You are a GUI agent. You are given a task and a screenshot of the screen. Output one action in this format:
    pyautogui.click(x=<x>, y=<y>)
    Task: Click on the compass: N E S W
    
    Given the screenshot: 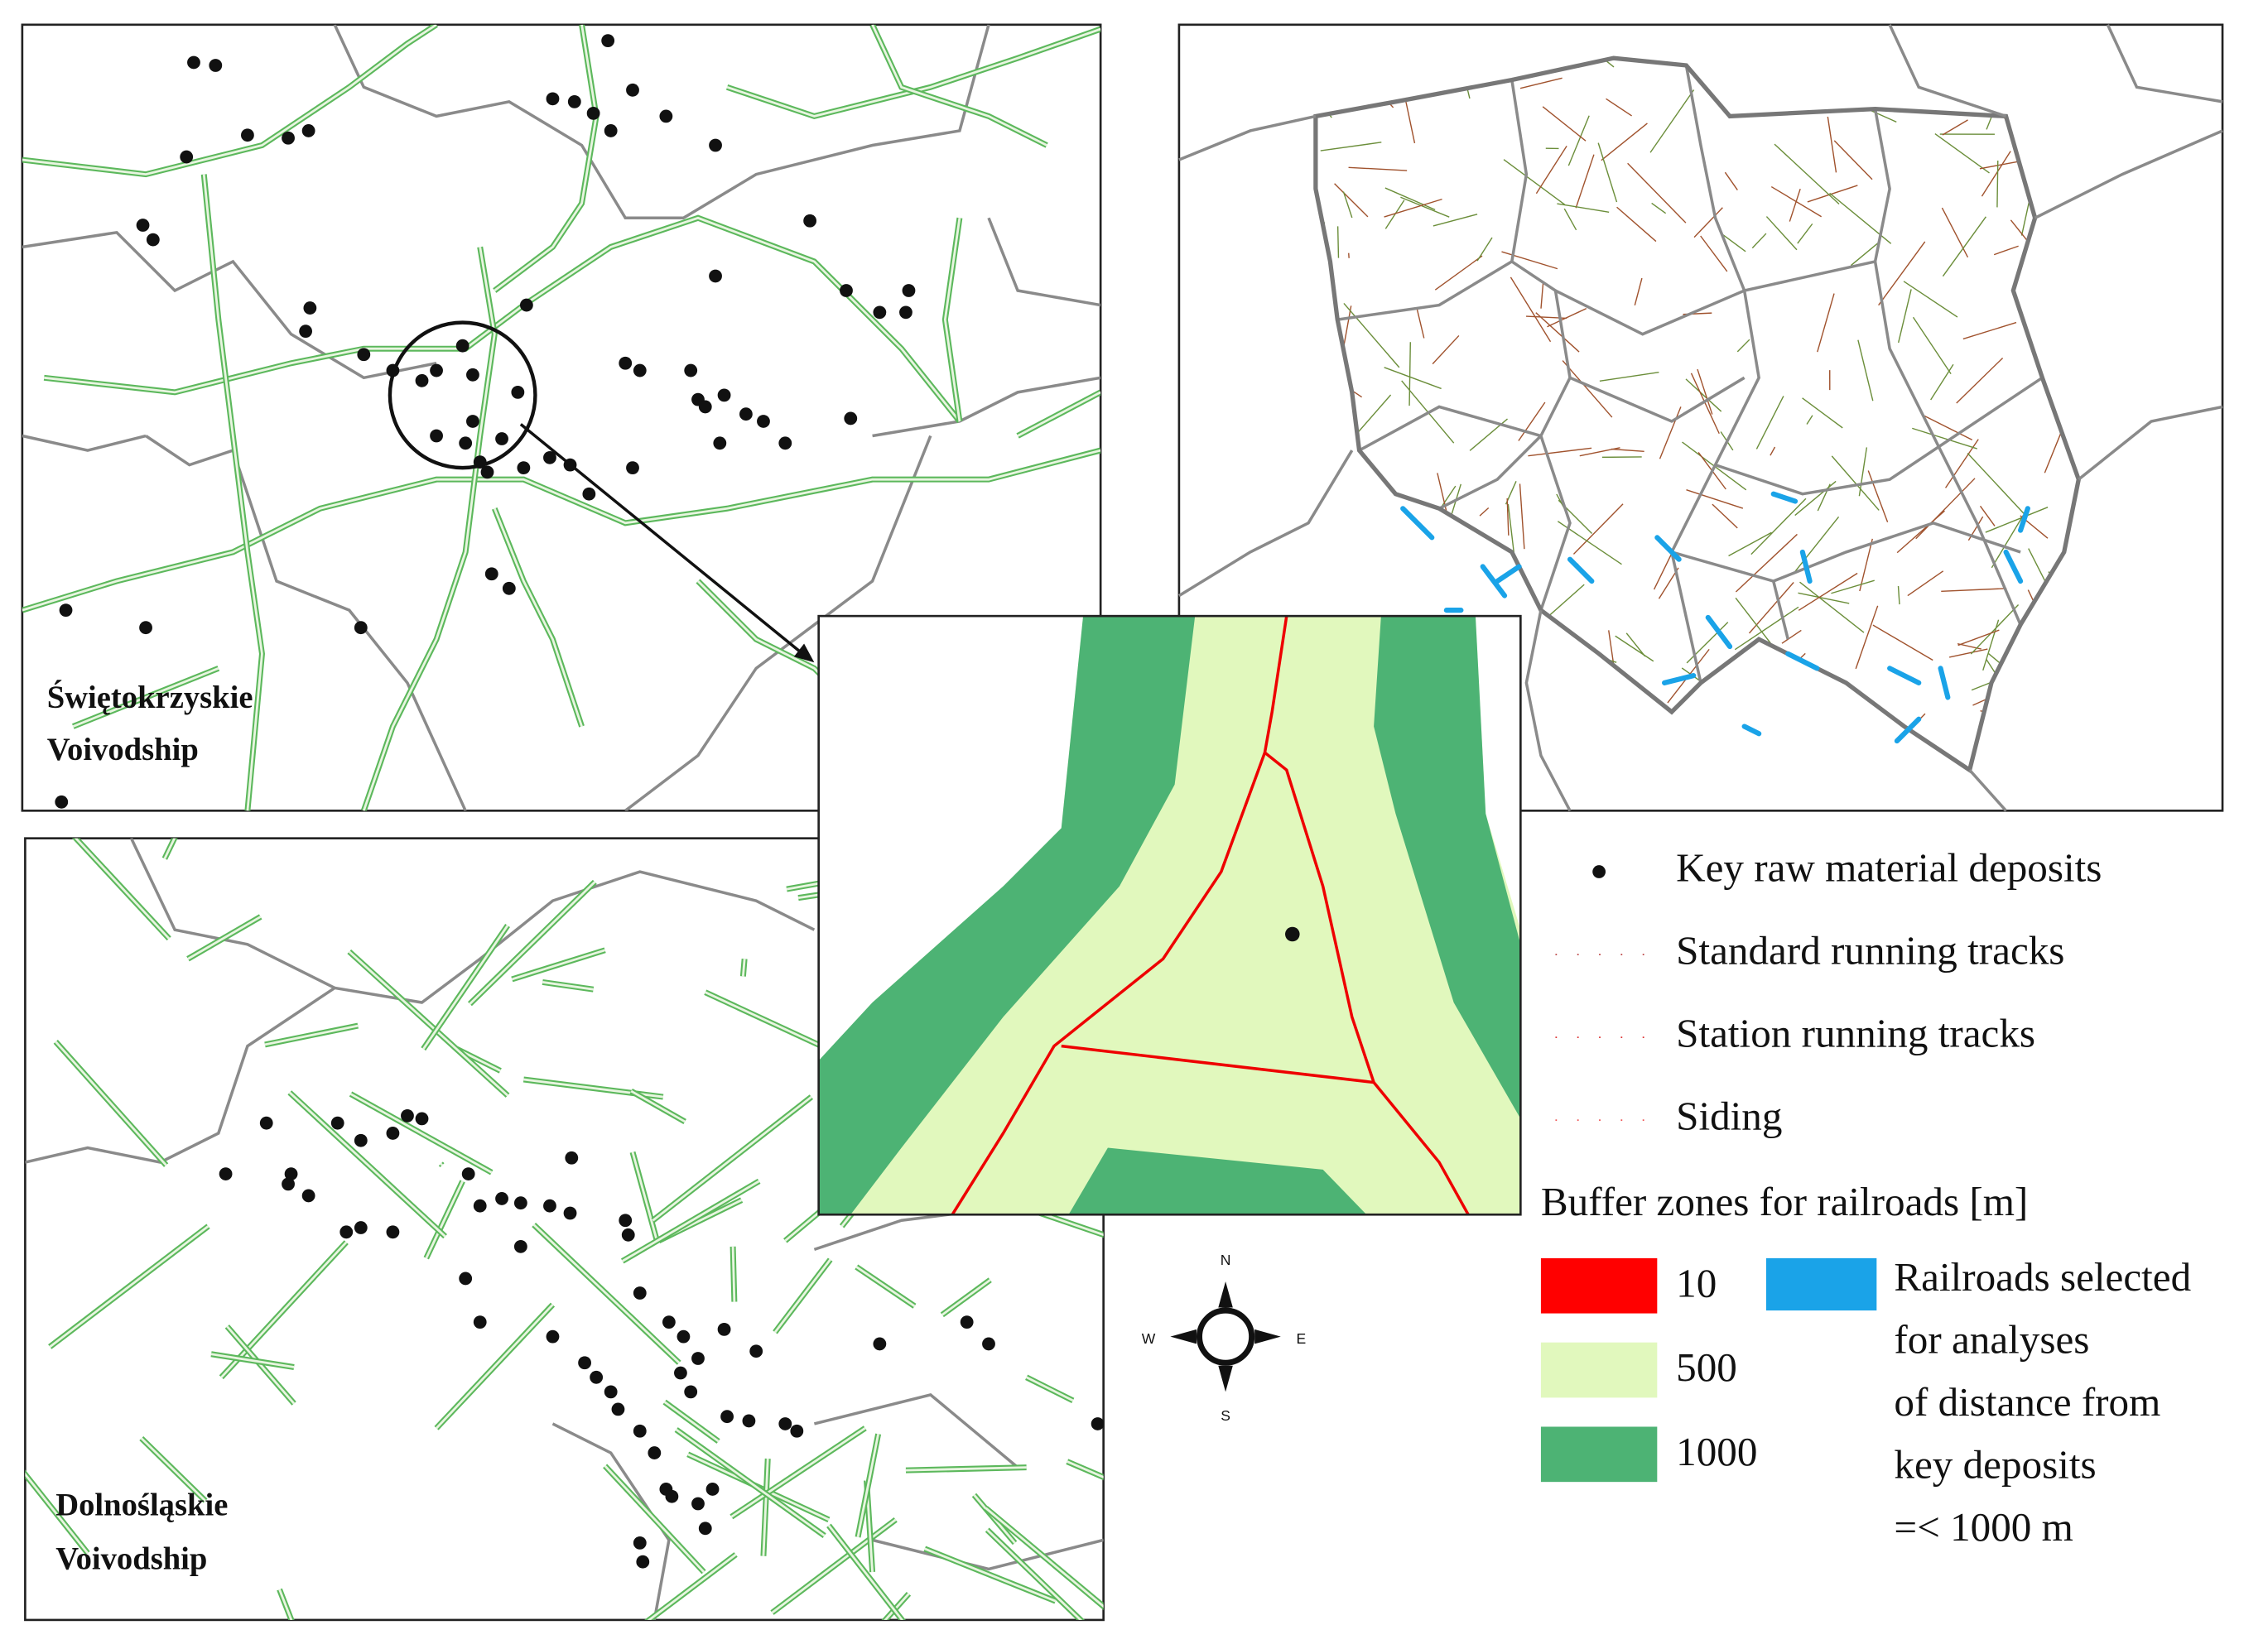 What is the action you would take?
    pyautogui.click(x=1224, y=1338)
    